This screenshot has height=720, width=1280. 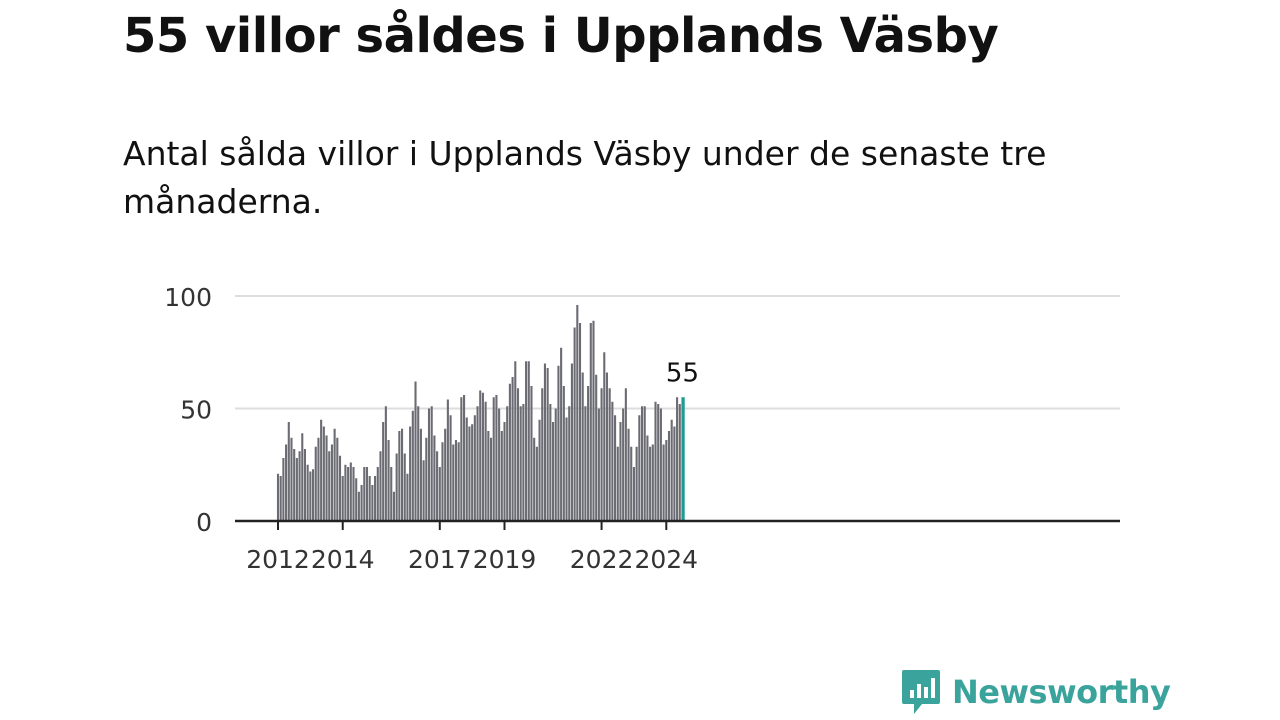 What do you see at coordinates (921, 692) in the screenshot?
I see `newsworthy-logo-icon` at bounding box center [921, 692].